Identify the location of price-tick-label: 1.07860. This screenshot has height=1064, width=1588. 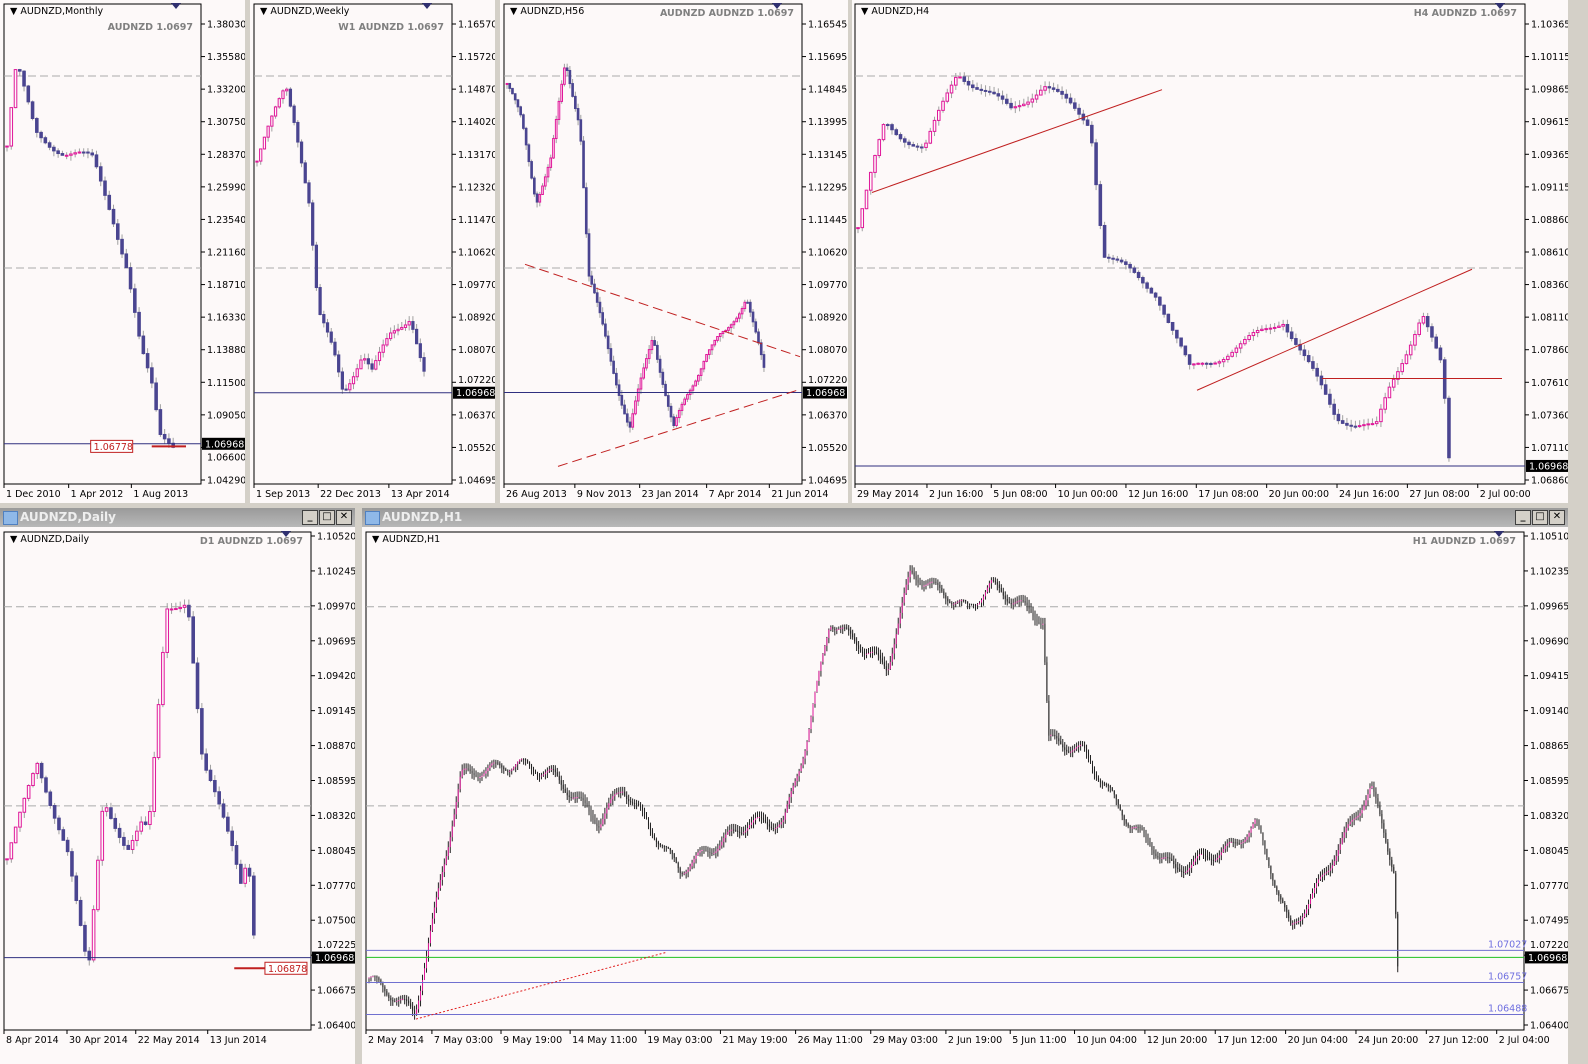
(1549, 350).